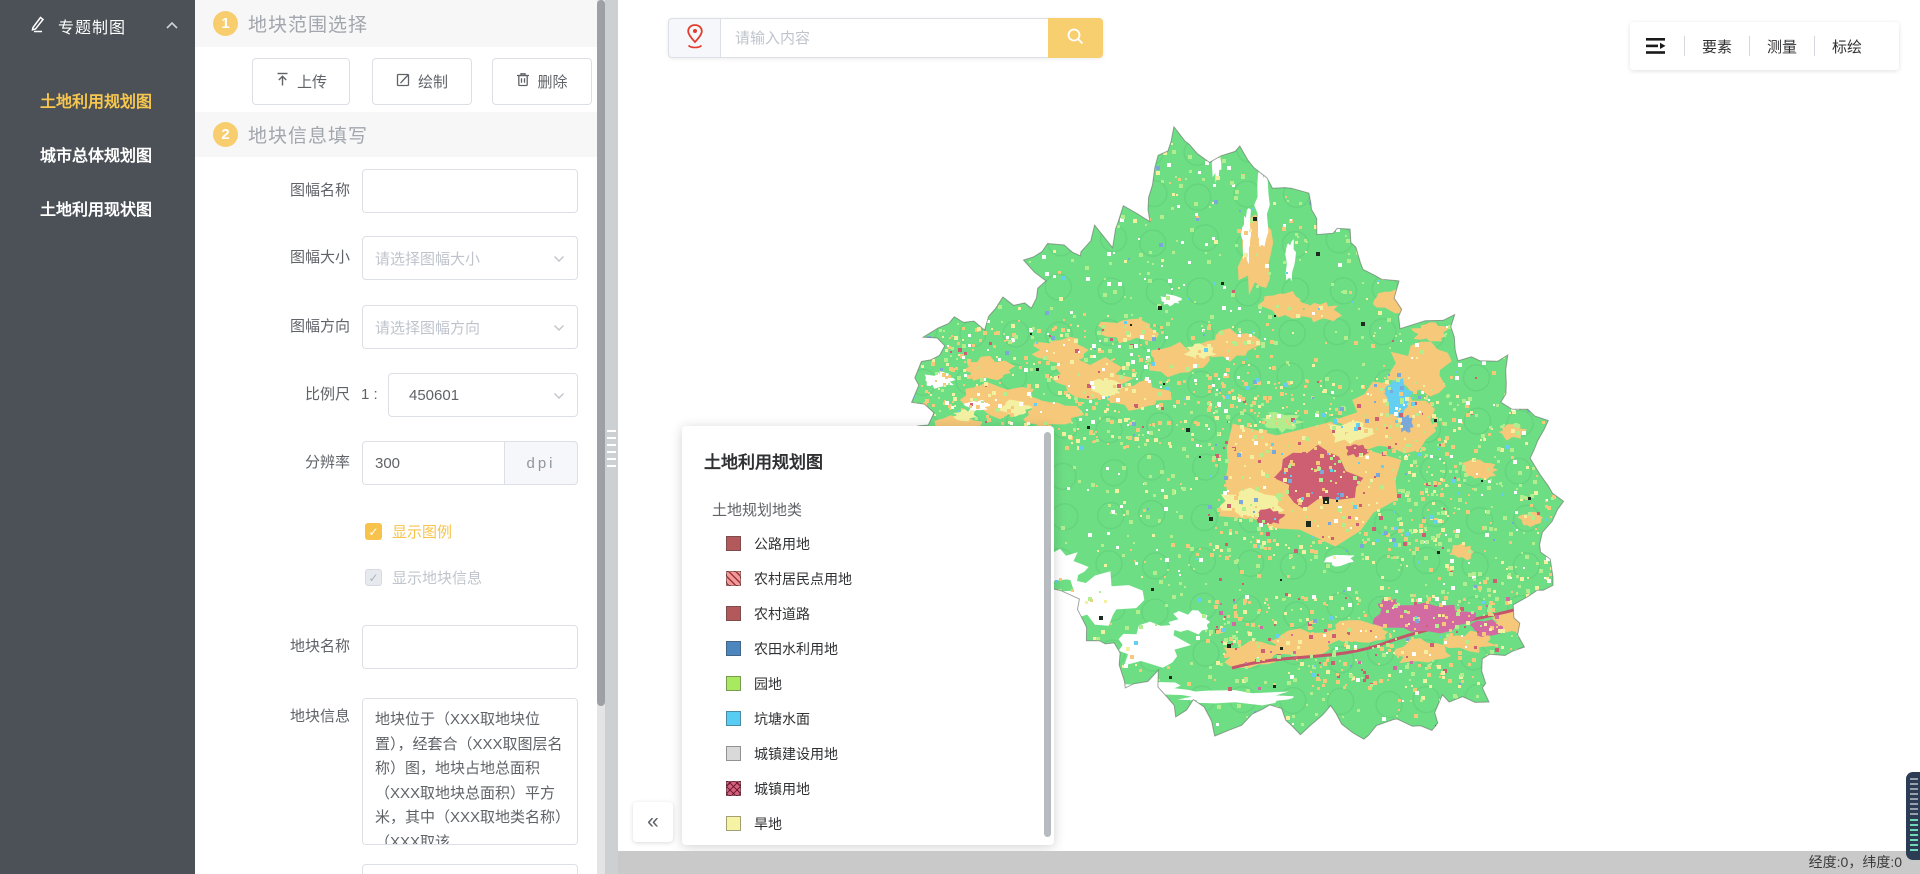  Describe the element at coordinates (1781, 47) in the screenshot. I see `toolbar-item-2: 测量` at that location.